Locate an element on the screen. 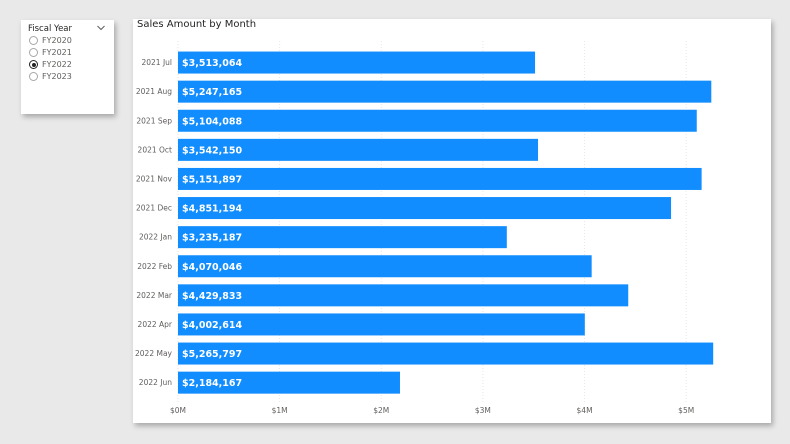 The width and height of the screenshot is (790, 444). category-label: 2022 Apr is located at coordinates (155, 324).